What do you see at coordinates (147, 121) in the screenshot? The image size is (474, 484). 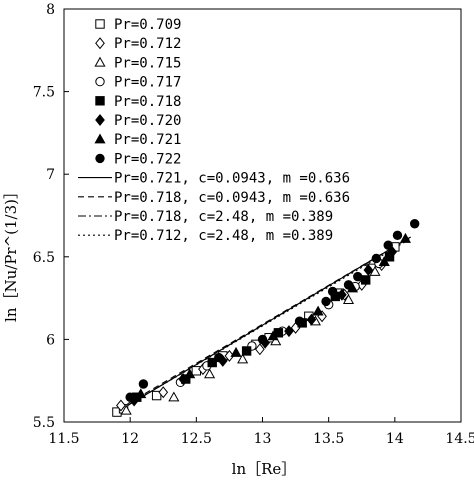 I see `legend-label-6: Pr=0.720` at bounding box center [147, 121].